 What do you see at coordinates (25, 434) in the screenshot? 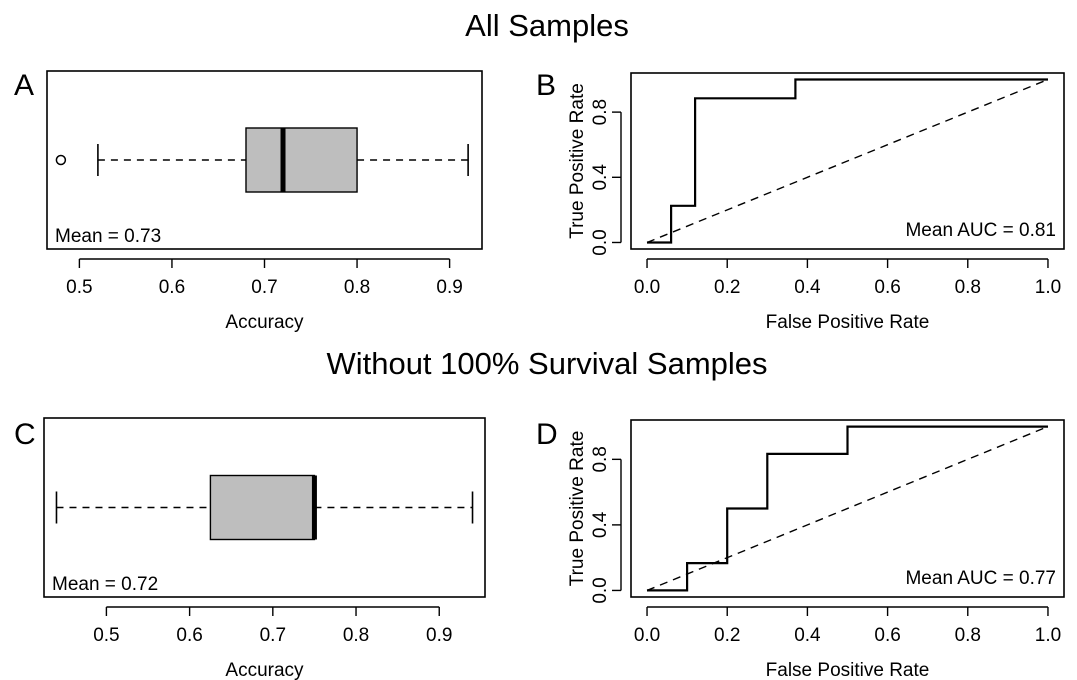
I see `panel-letter-c: C` at bounding box center [25, 434].